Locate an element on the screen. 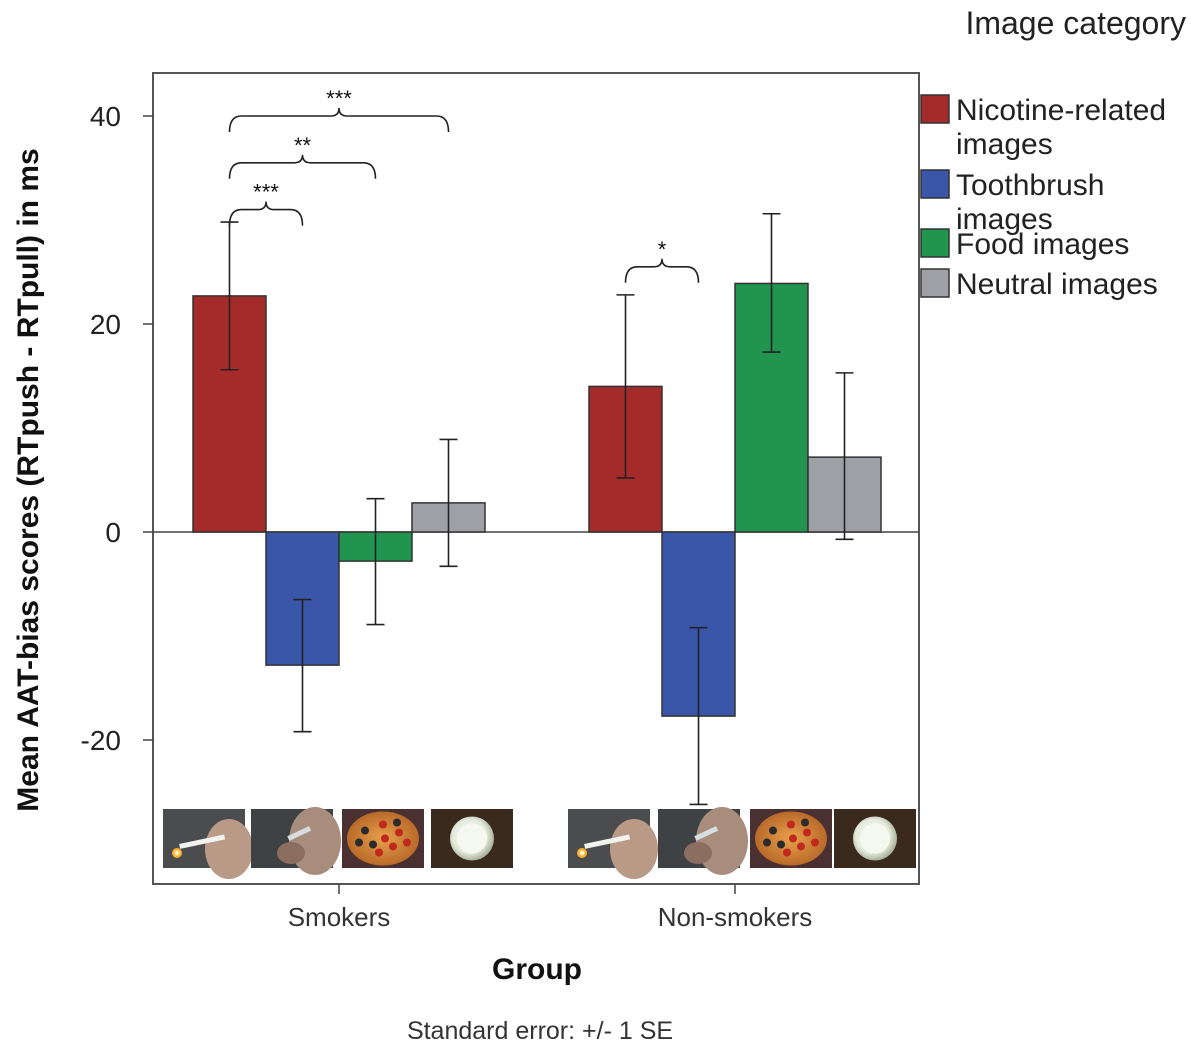 The height and width of the screenshot is (1044, 1191). significance-bracket: * is located at coordinates (662, 260).